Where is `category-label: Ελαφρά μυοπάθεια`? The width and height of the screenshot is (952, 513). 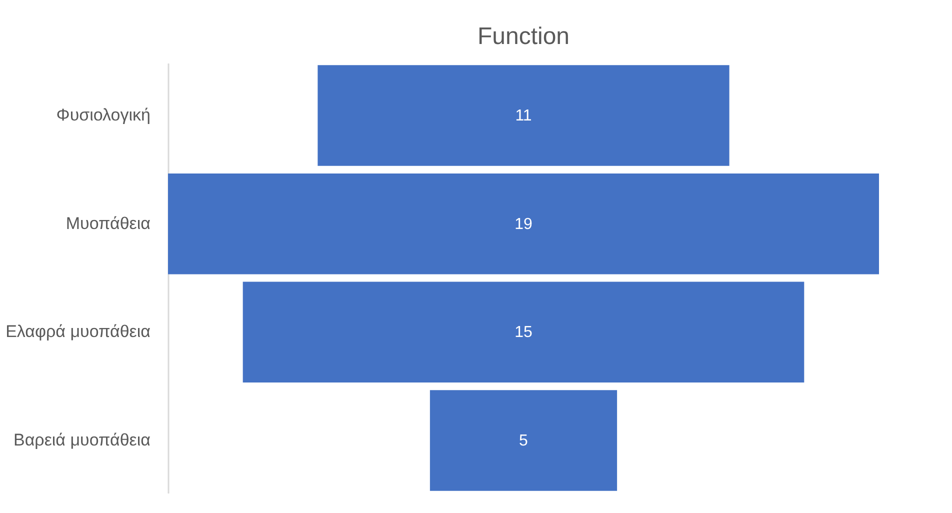
category-label: Ελαφρά μυοπάθεια is located at coordinates (78, 332).